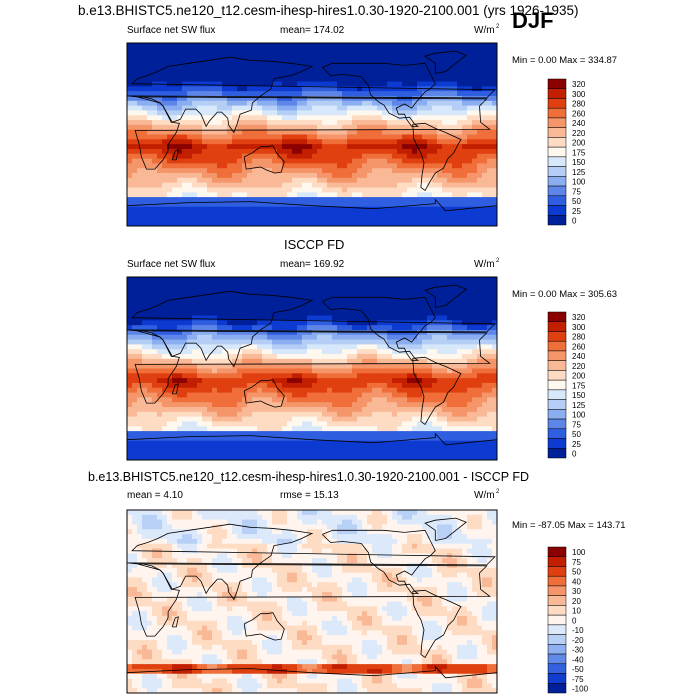 The height and width of the screenshot is (700, 700). I want to click on colorbar-tick-label: 200, so click(579, 143).